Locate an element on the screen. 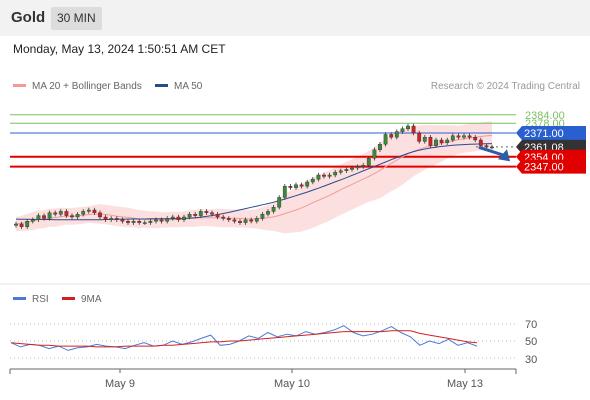 Image resolution: width=590 pixels, height=400 pixels. rsi-legend-swatch is located at coordinates (19, 298).